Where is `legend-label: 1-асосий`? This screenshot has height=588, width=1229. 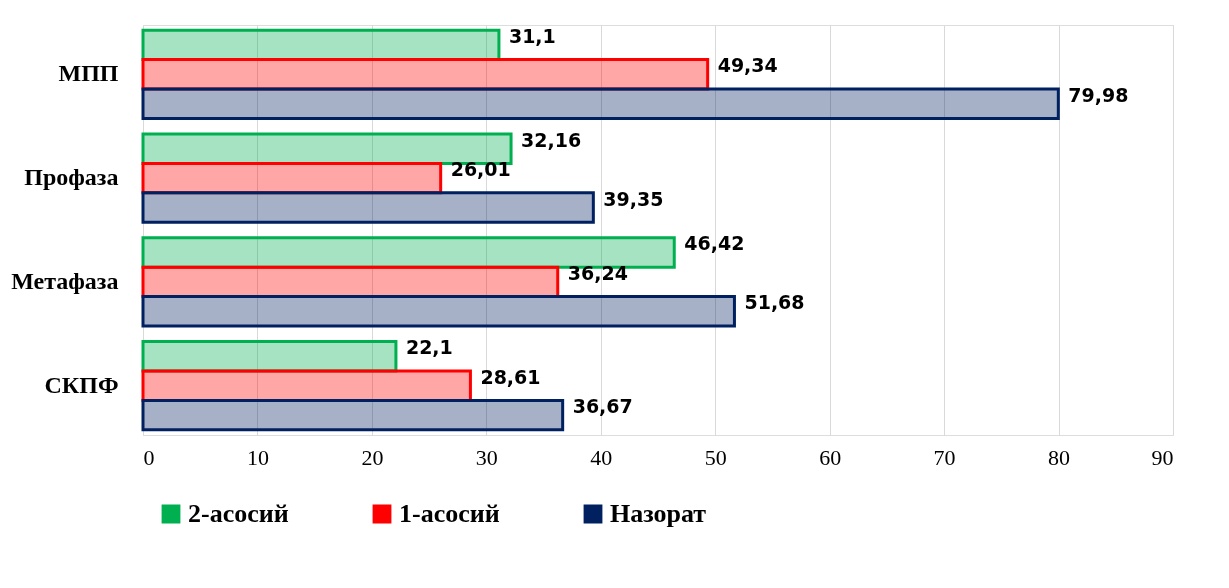
legend-label: 1-асосий is located at coordinates (449, 513).